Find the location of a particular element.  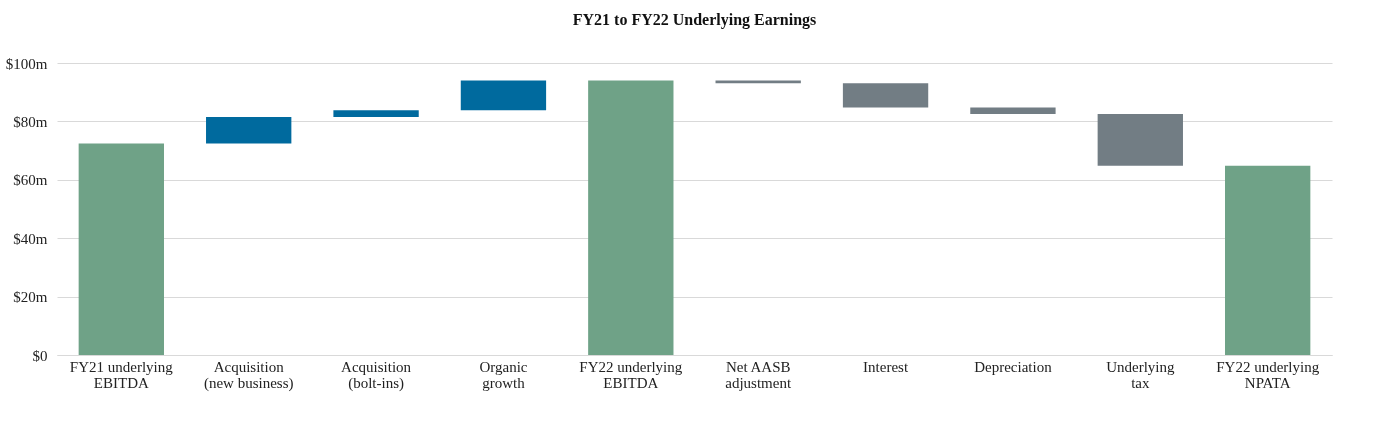

y-tick-label: $60m is located at coordinates (30, 180).